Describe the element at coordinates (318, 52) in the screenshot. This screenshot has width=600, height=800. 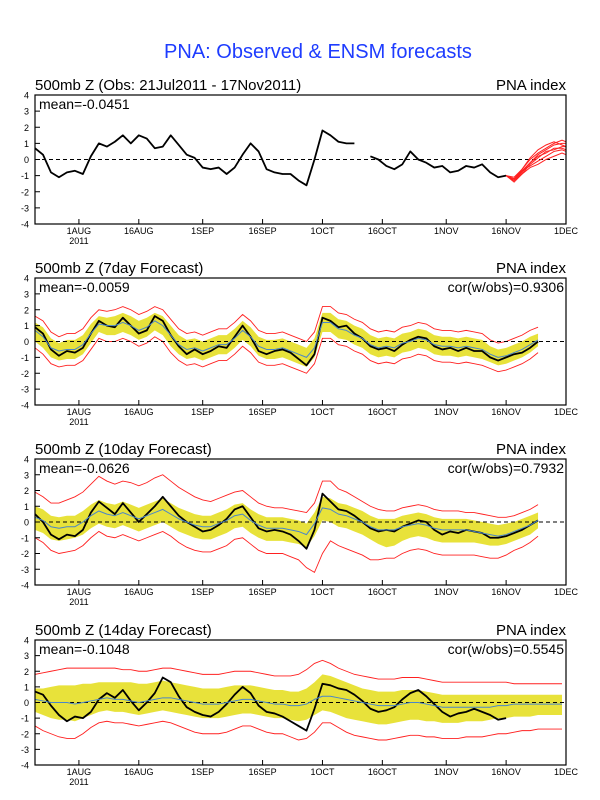
I see `figure-title: PNA: Observed & ENSM forecasts` at that location.